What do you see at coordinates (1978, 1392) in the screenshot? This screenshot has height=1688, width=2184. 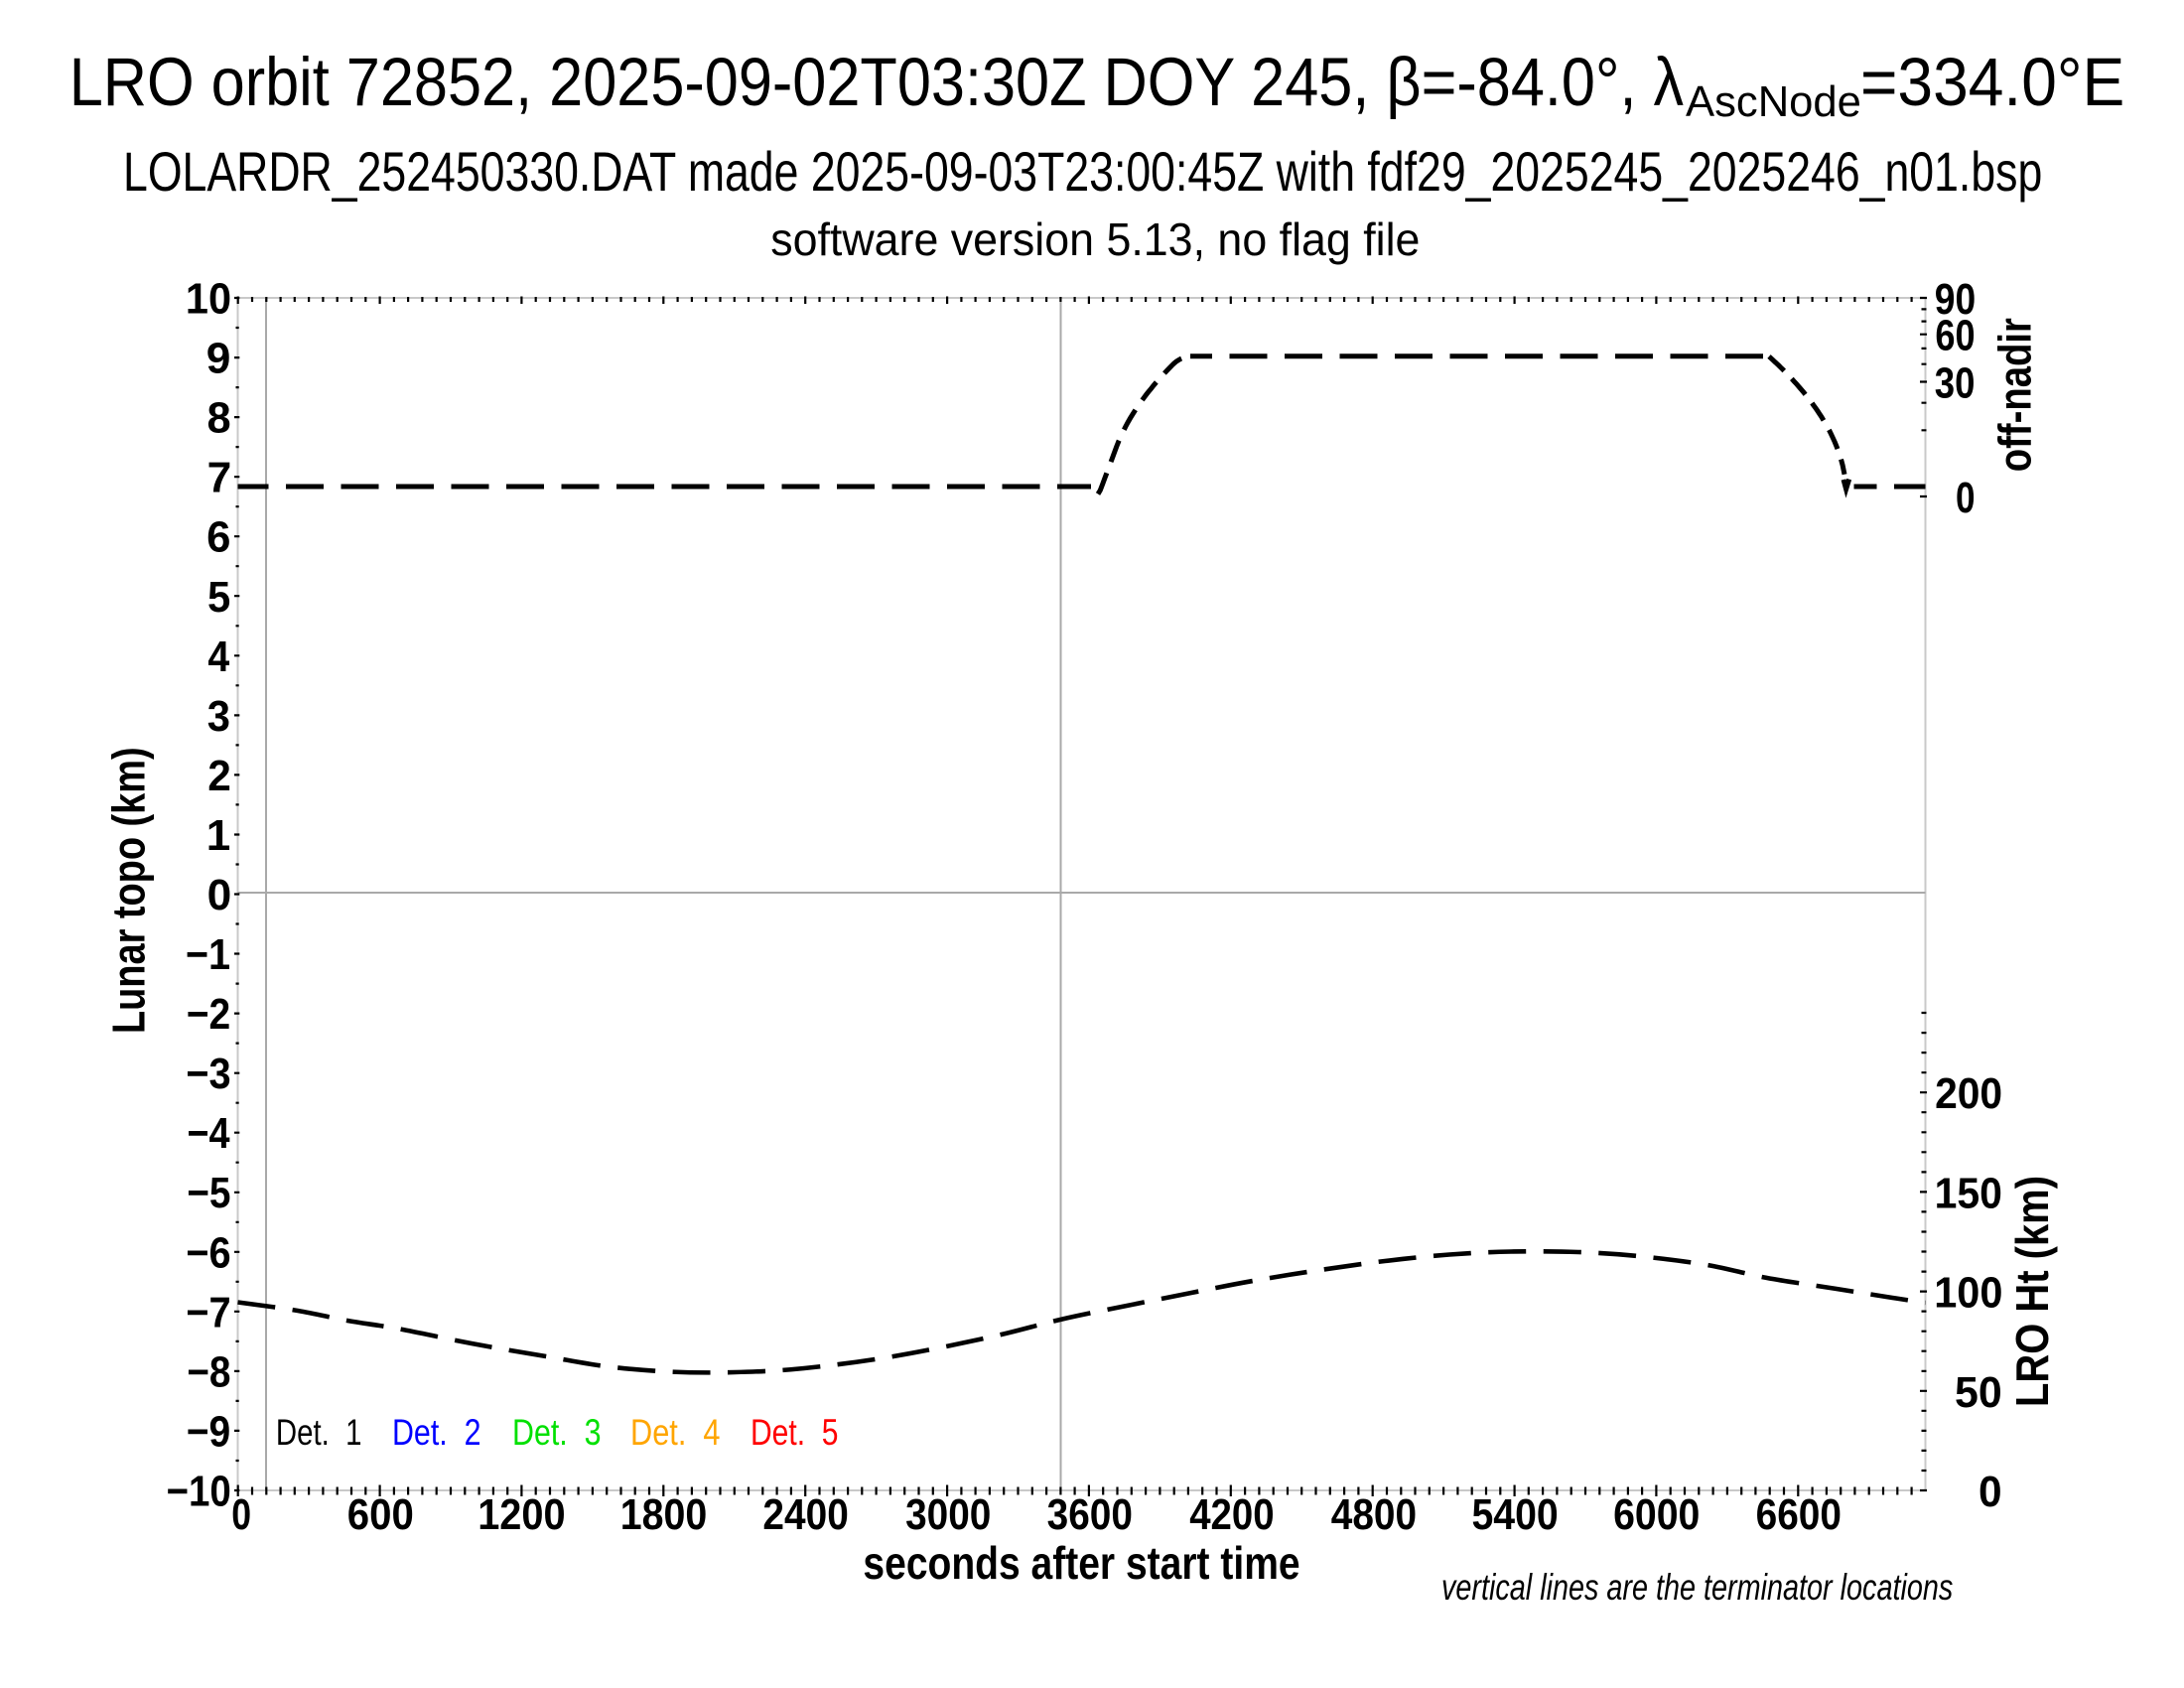 I see `svg-text: 50` at bounding box center [1978, 1392].